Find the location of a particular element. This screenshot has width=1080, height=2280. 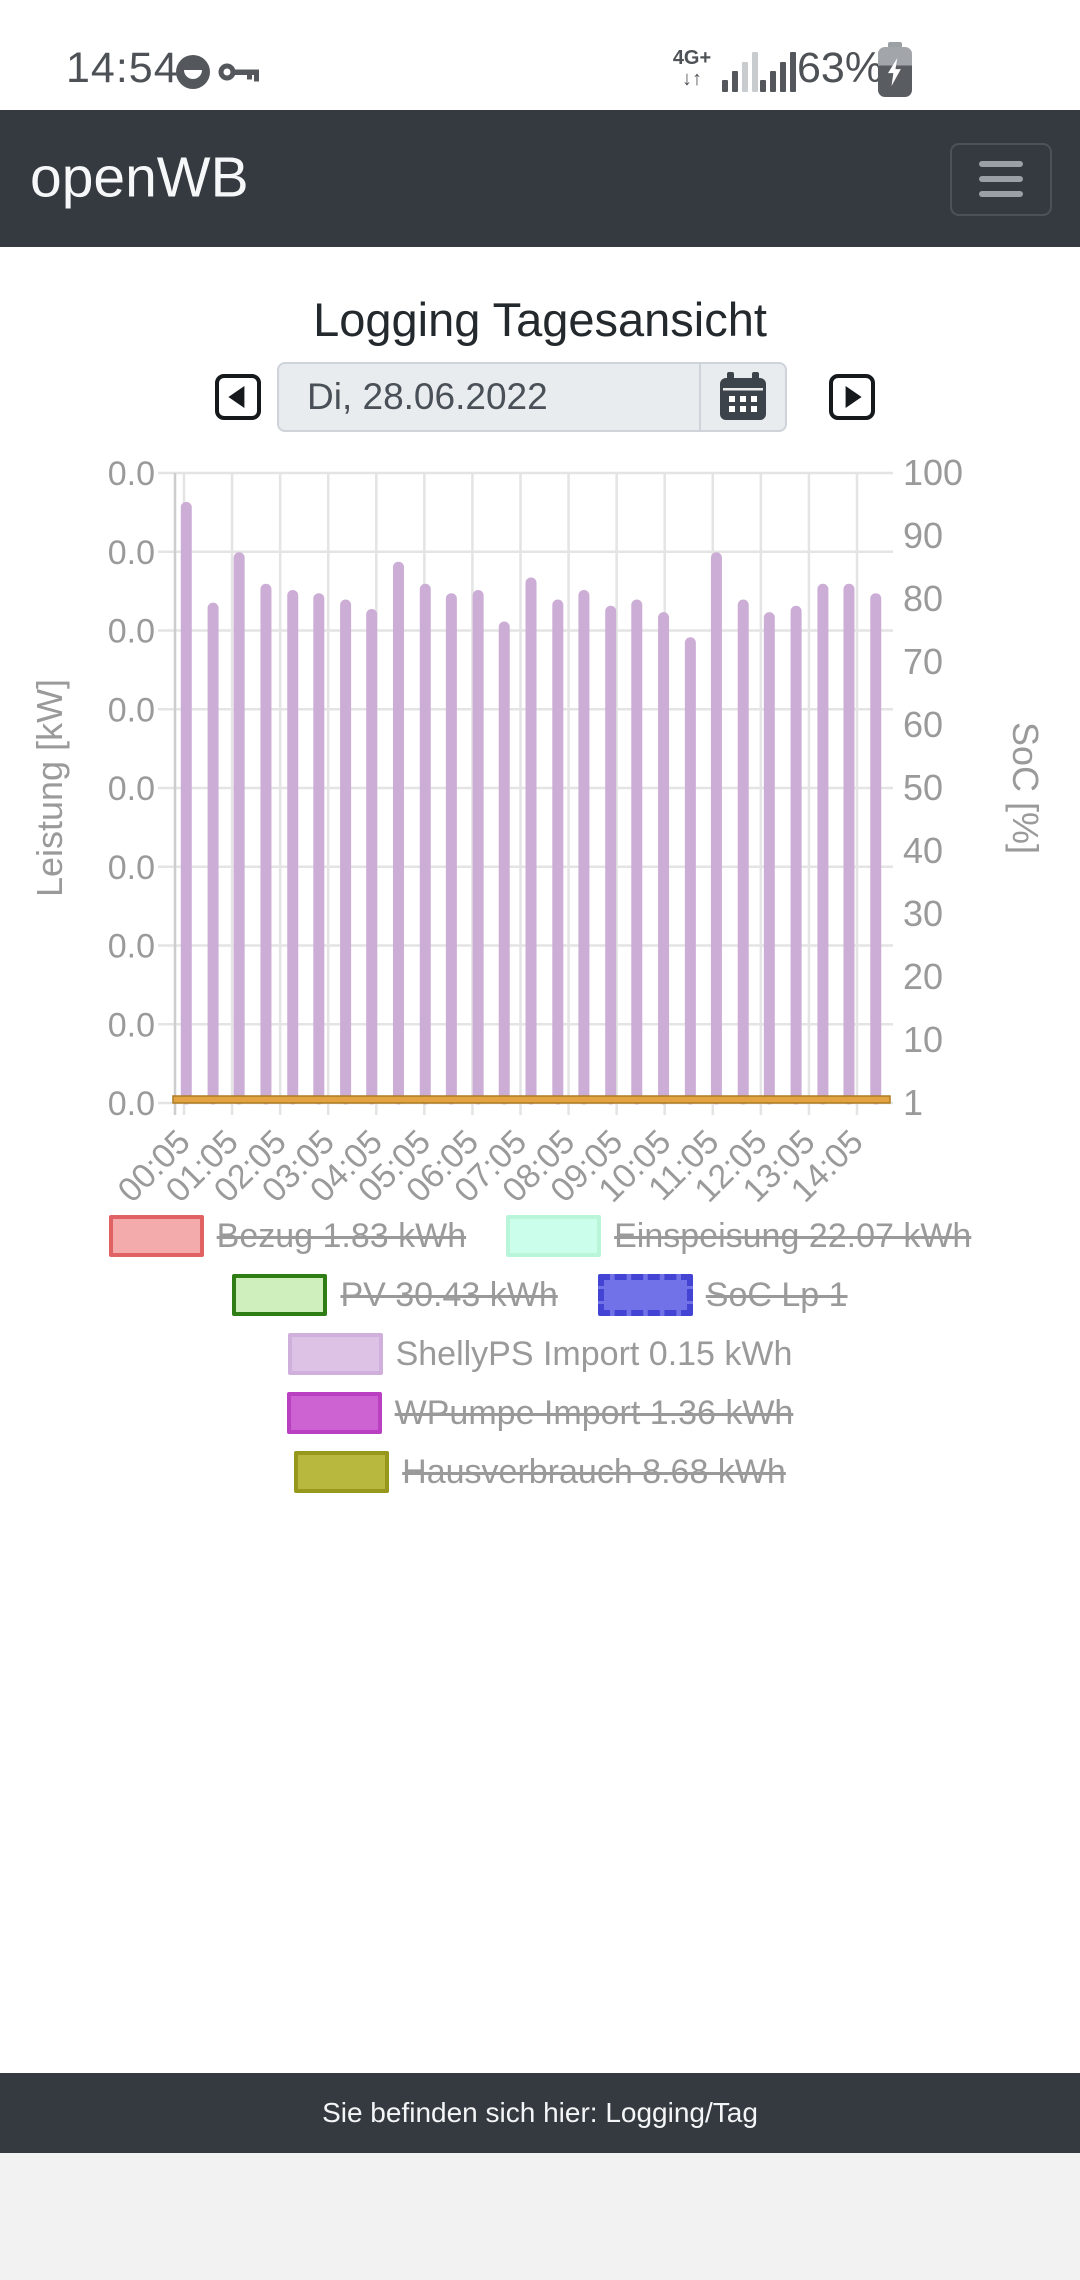

vpn-key-icon is located at coordinates (241, 74).